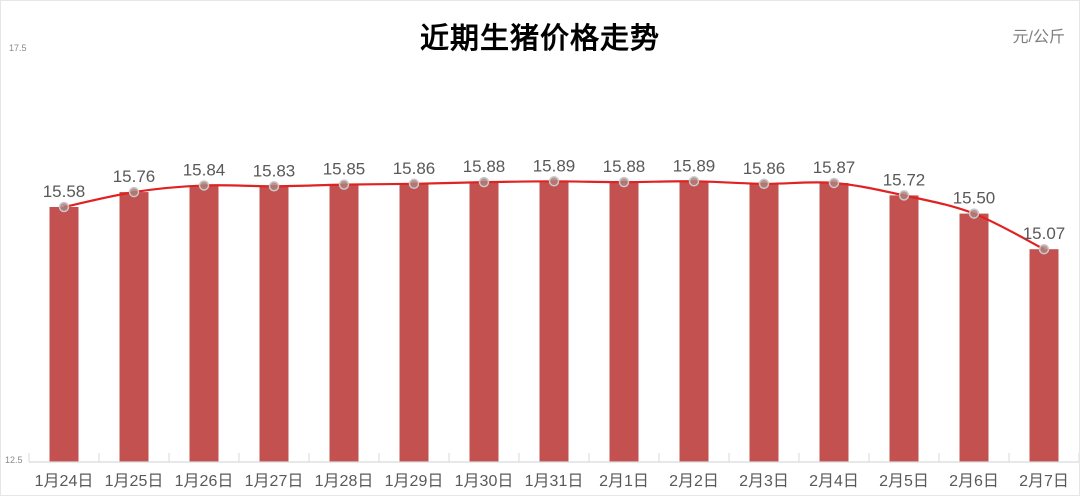  I want to click on x-axis-label: 2月2日, so click(694, 481).